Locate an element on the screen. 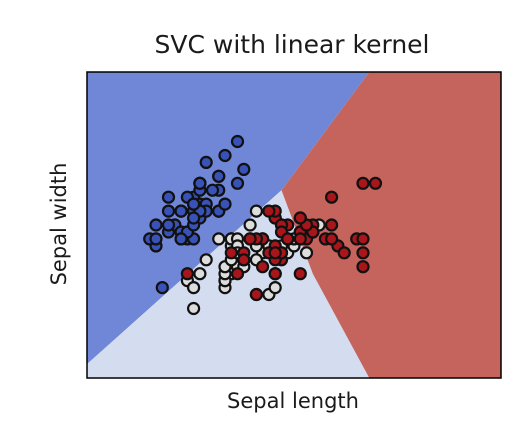 This screenshot has height=433, width=532. x-axis-label: Sepal length is located at coordinates (293, 401).